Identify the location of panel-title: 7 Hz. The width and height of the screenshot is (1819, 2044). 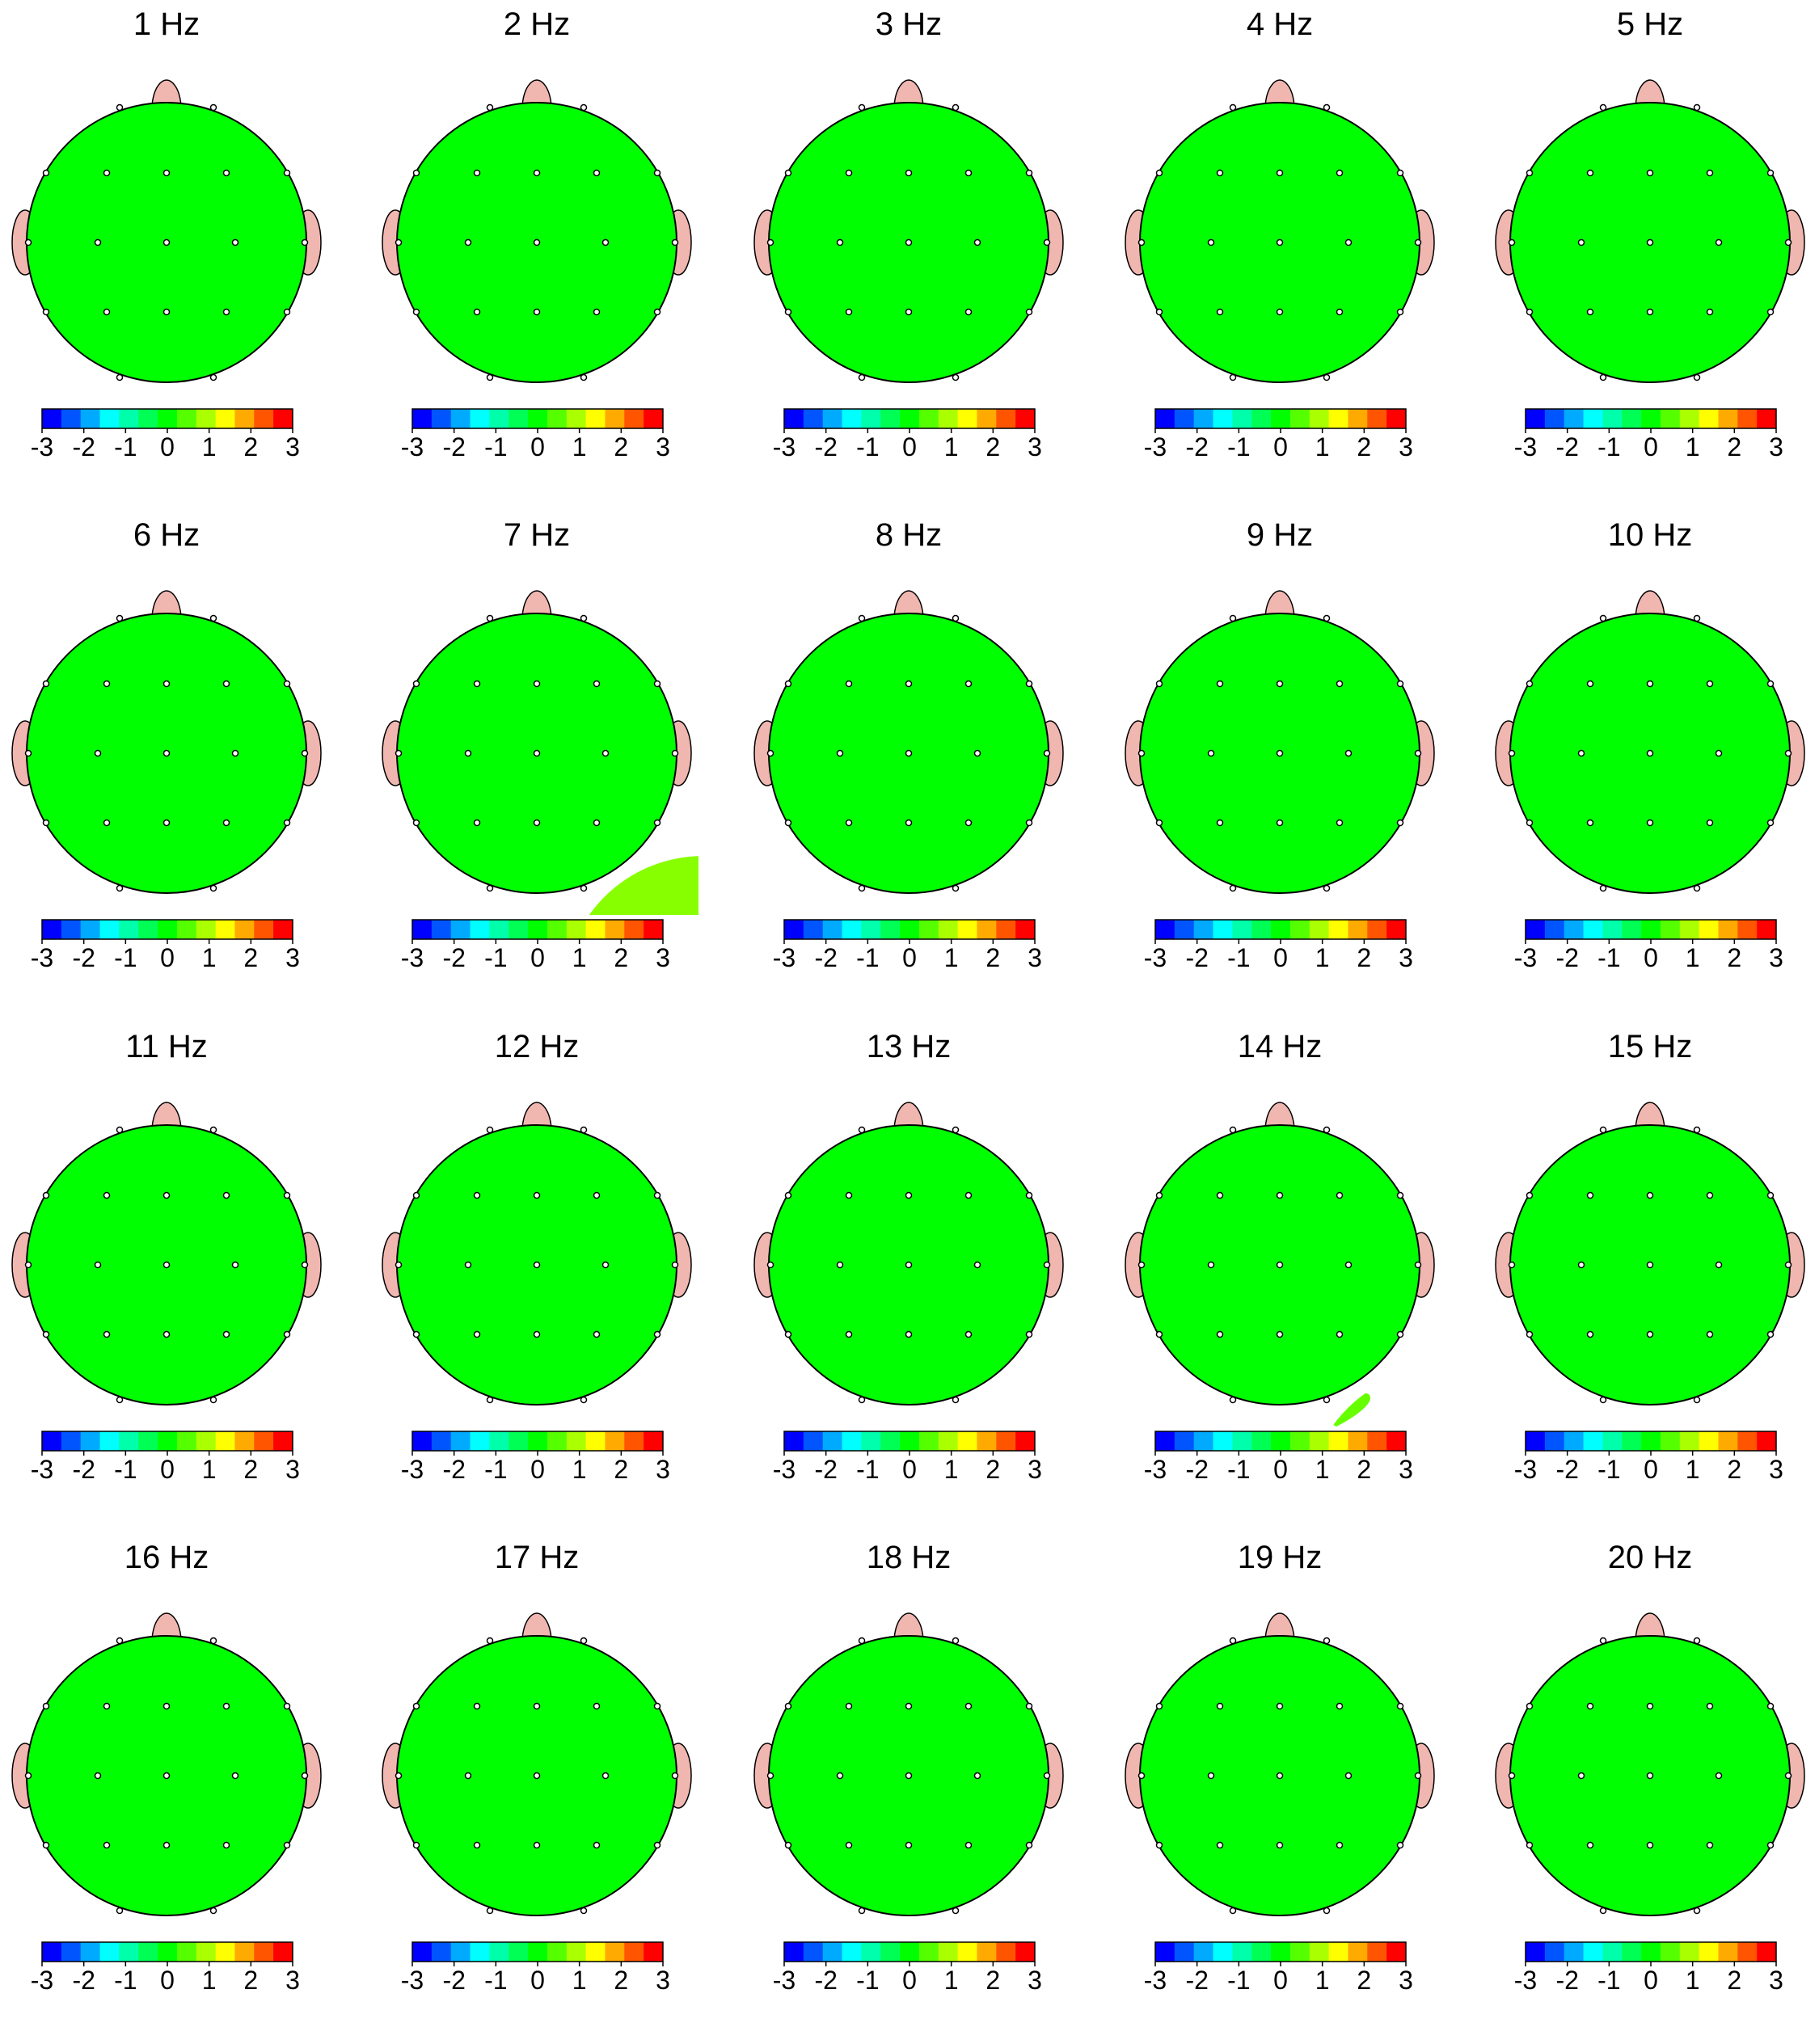
(537, 535).